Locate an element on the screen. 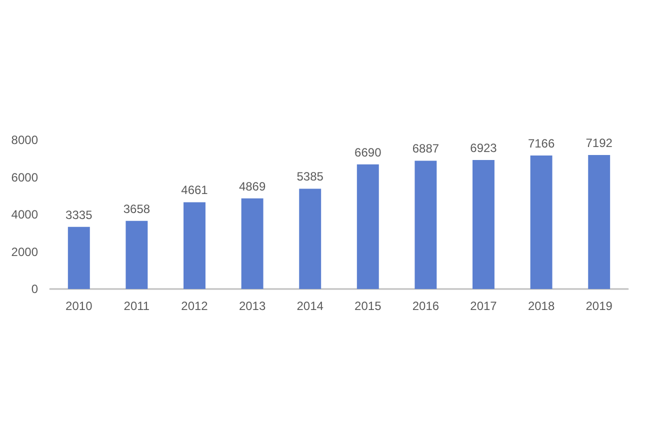 This screenshot has height=433, width=650. y-tick-label: 8000 is located at coordinates (24, 140).